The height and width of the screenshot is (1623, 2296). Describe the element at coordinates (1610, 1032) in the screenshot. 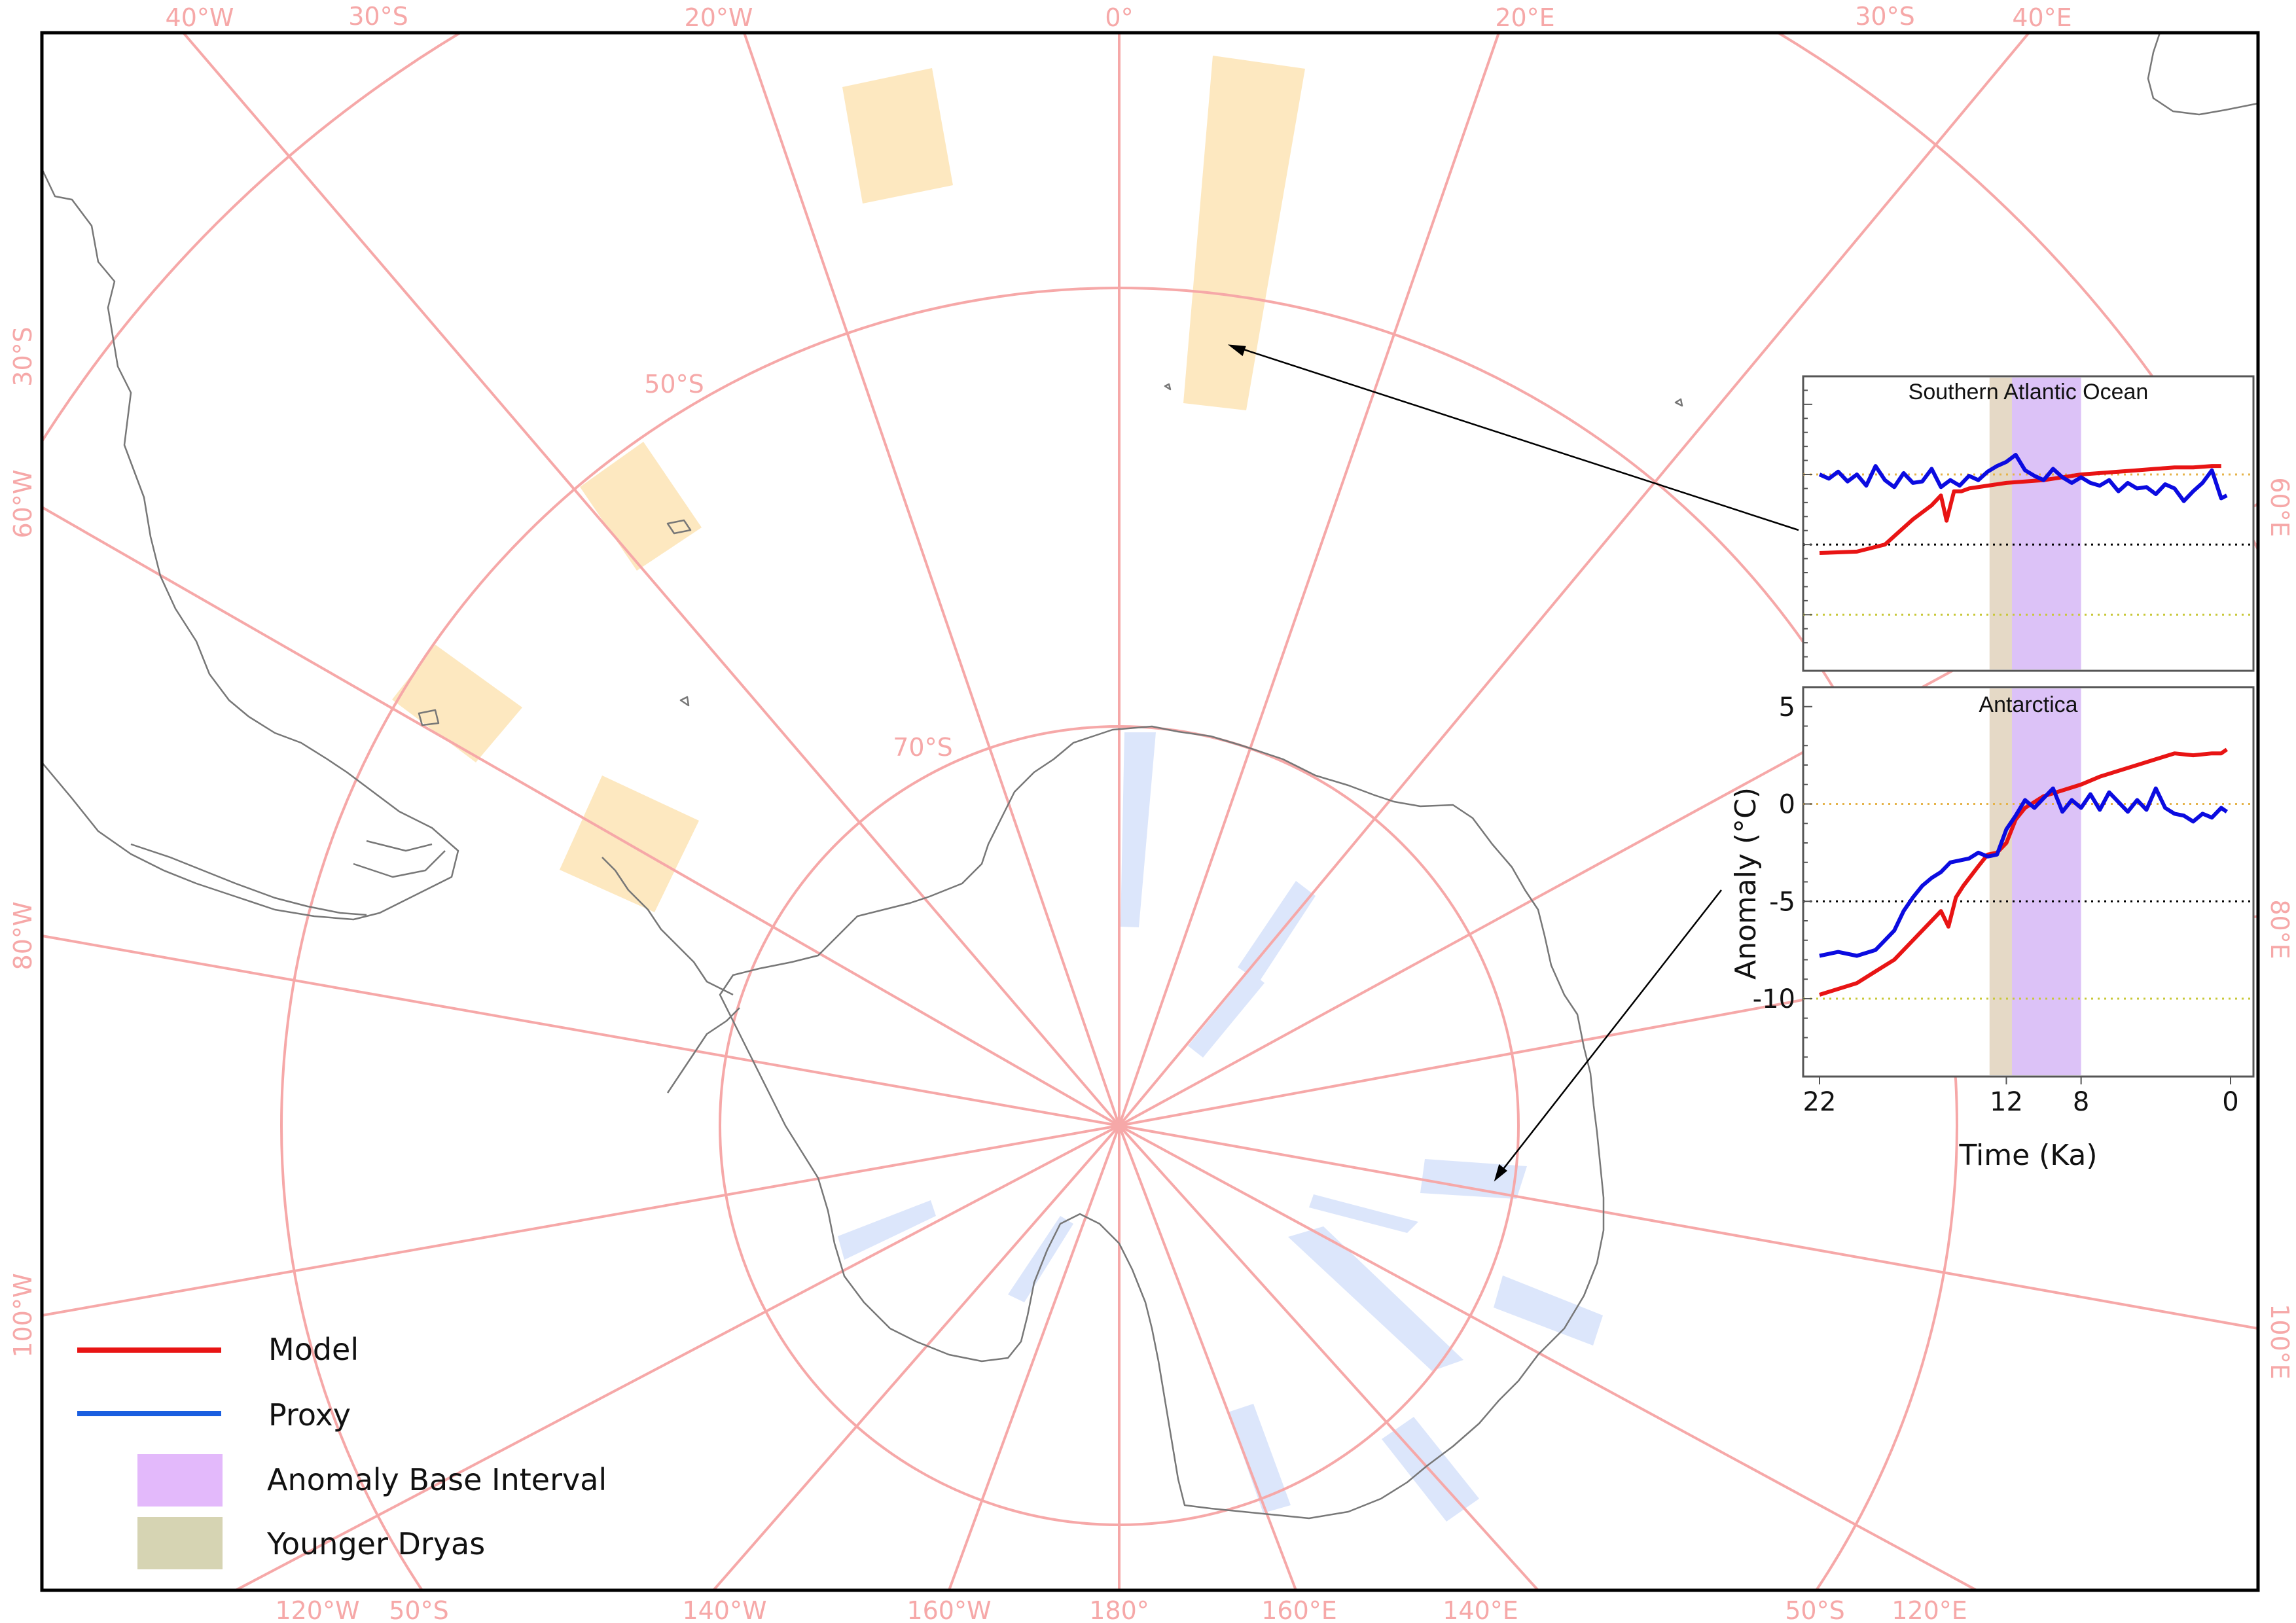

I see `callout-arrow-antarctica` at that location.